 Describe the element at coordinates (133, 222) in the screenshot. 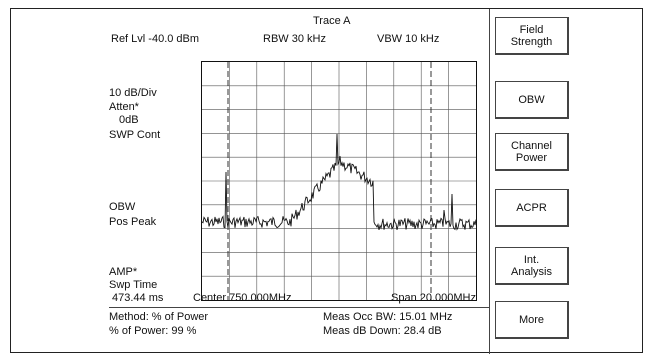

I see `detector-readout: Pos Peak` at that location.